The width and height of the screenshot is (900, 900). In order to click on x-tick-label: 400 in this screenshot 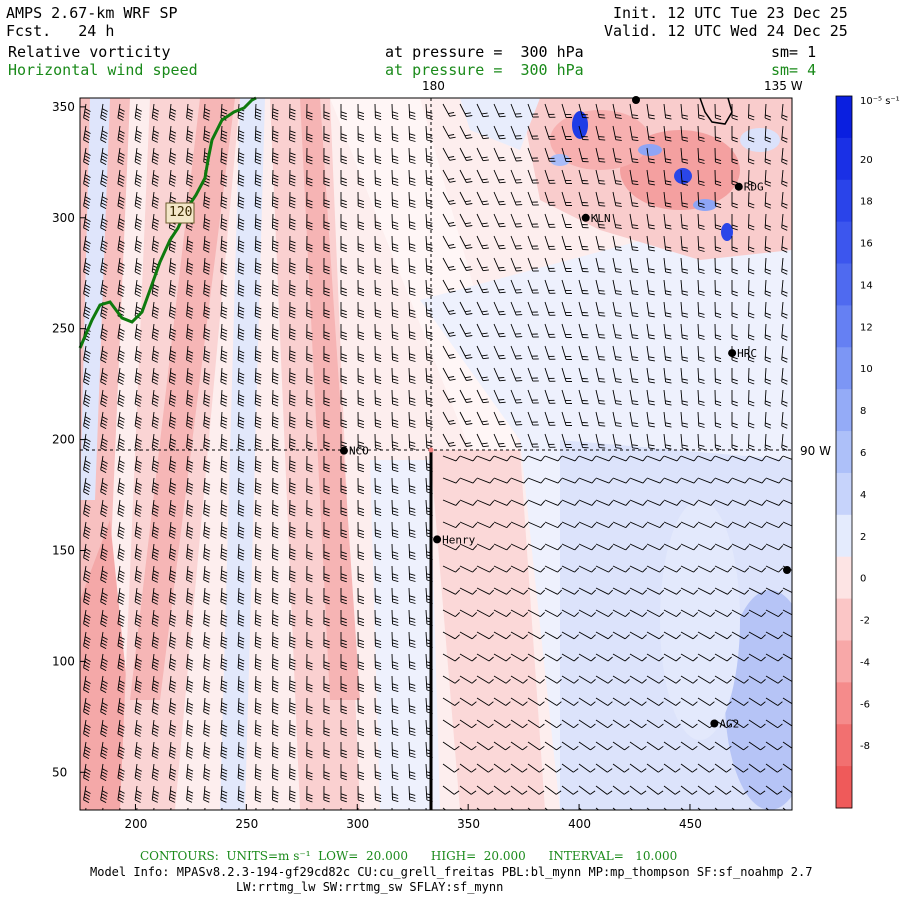, I will do `click(579, 824)`.